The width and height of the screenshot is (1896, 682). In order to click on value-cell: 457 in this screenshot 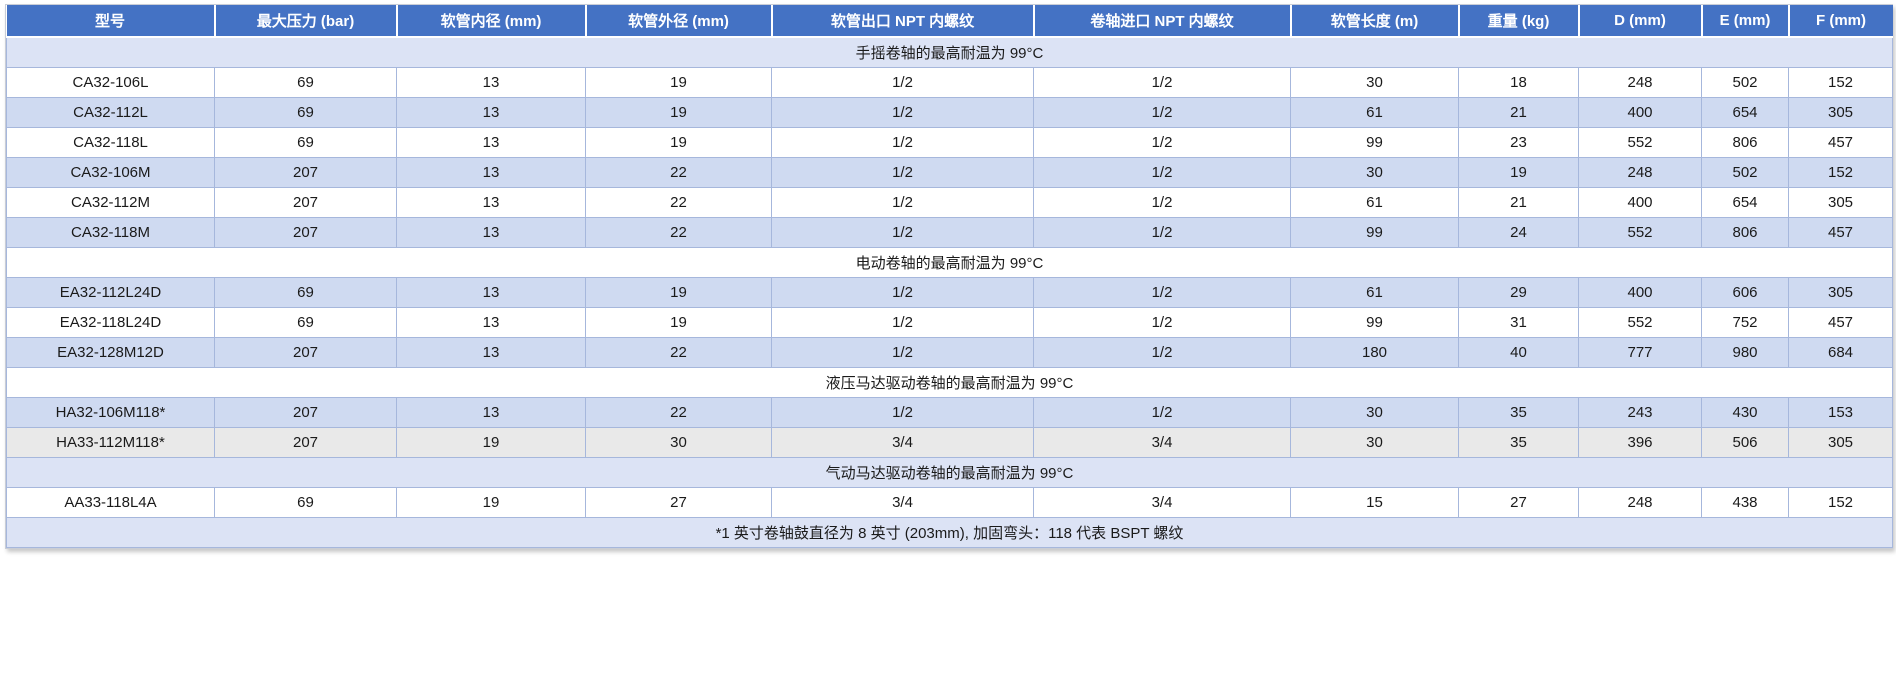, I will do `click(1840, 142)`.